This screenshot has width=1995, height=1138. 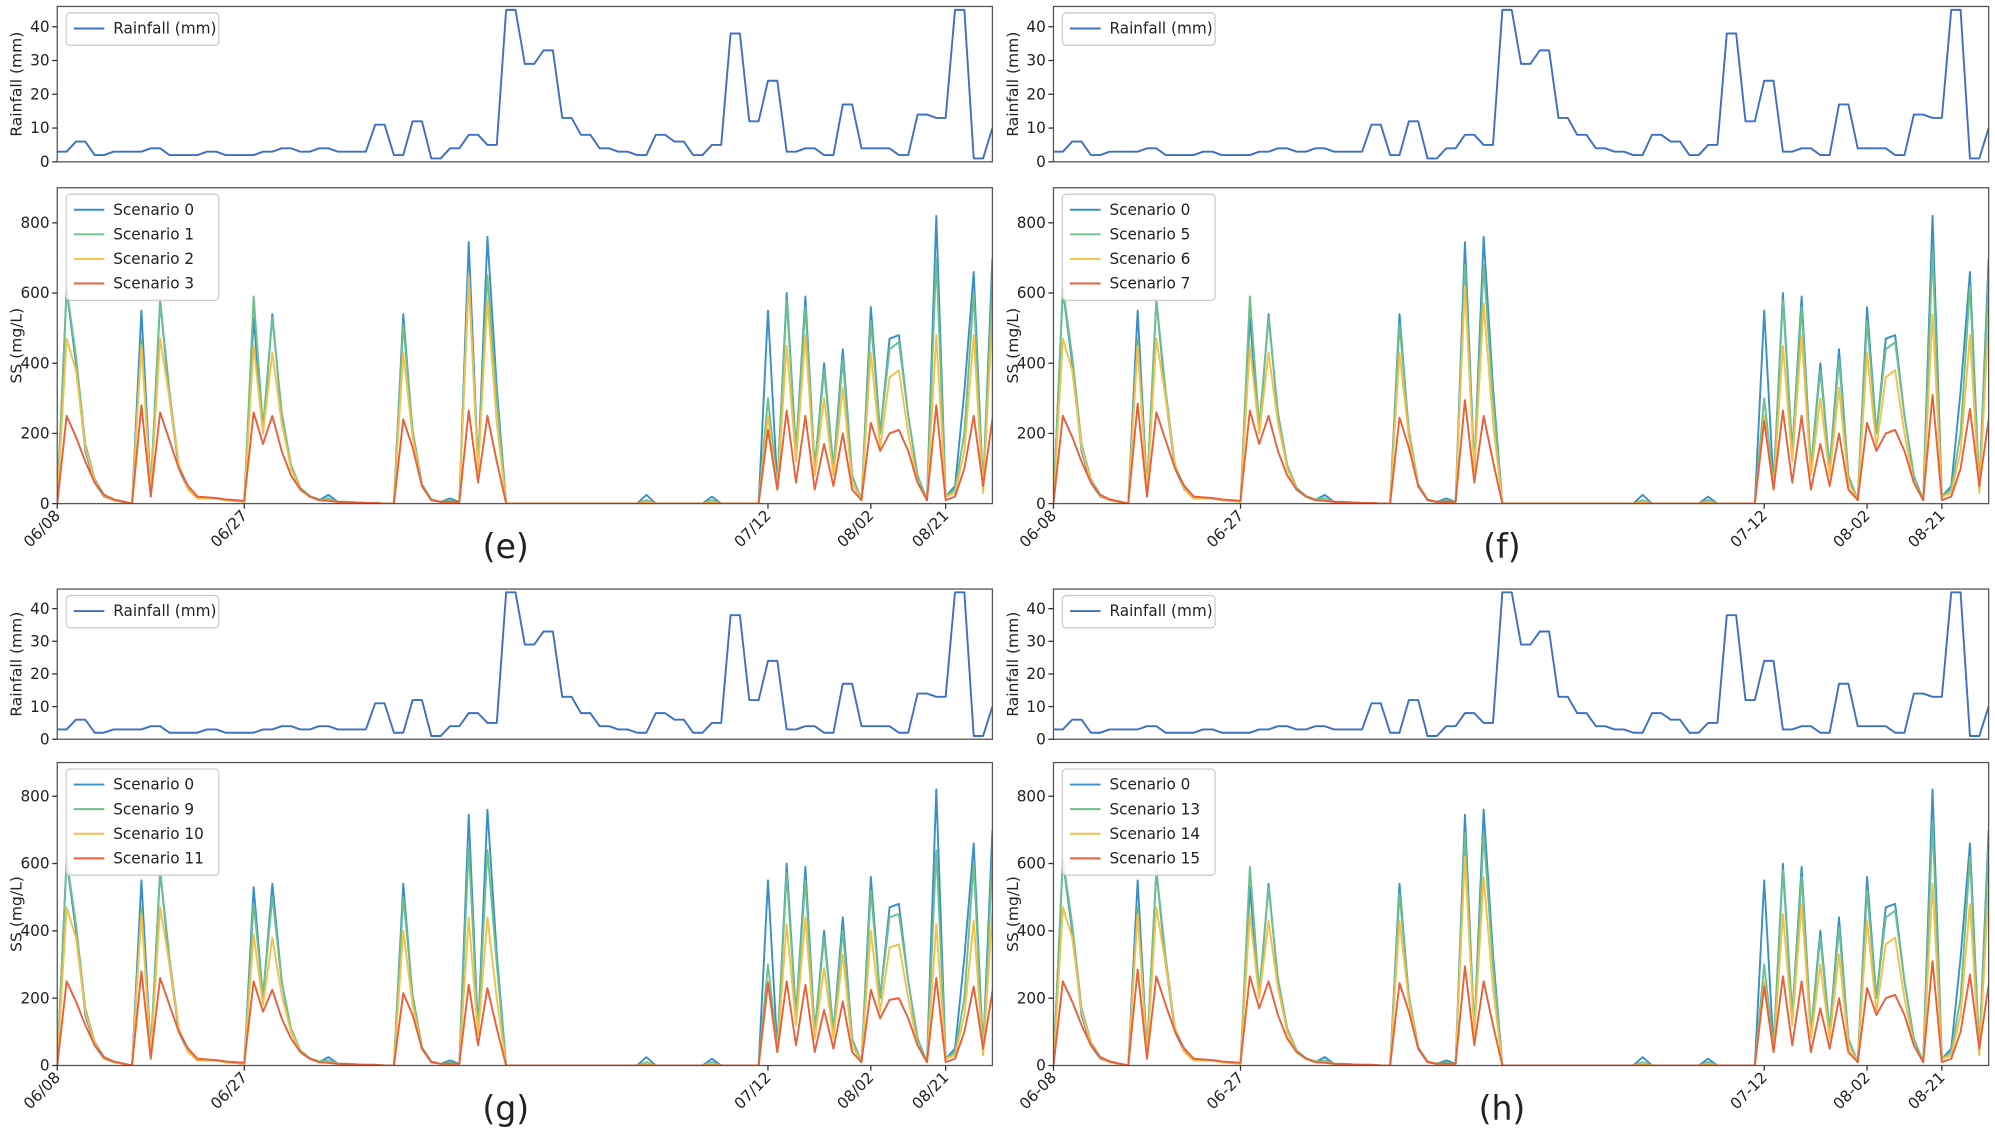 What do you see at coordinates (1154, 834) in the screenshot?
I see `legend-label: Scenario 14` at bounding box center [1154, 834].